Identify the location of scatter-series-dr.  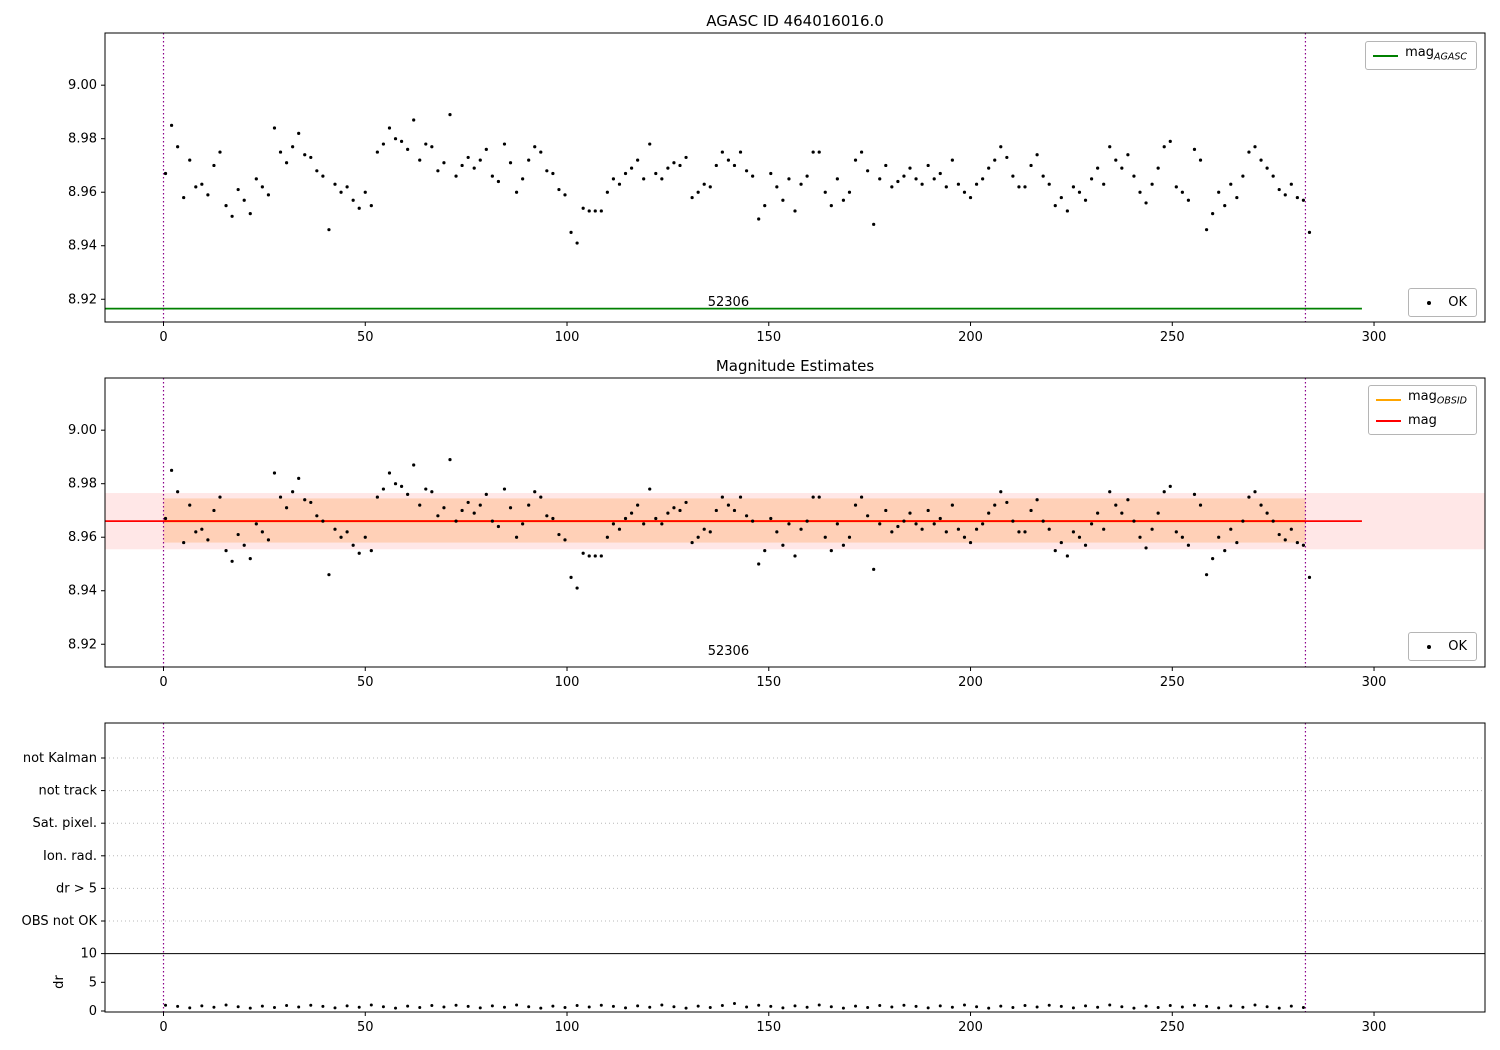
(734, 1006).